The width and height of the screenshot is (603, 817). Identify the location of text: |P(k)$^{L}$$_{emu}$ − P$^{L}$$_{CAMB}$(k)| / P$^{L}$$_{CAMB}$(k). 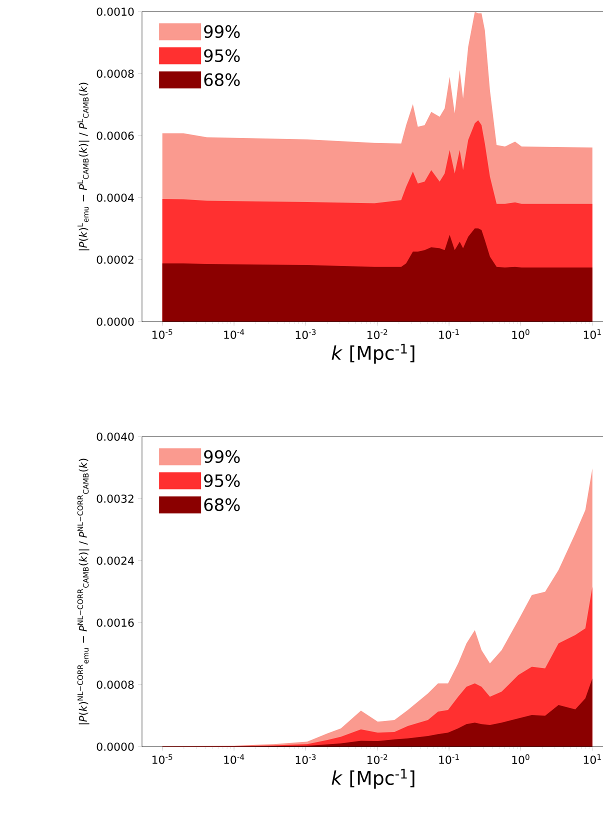
(84, 166).